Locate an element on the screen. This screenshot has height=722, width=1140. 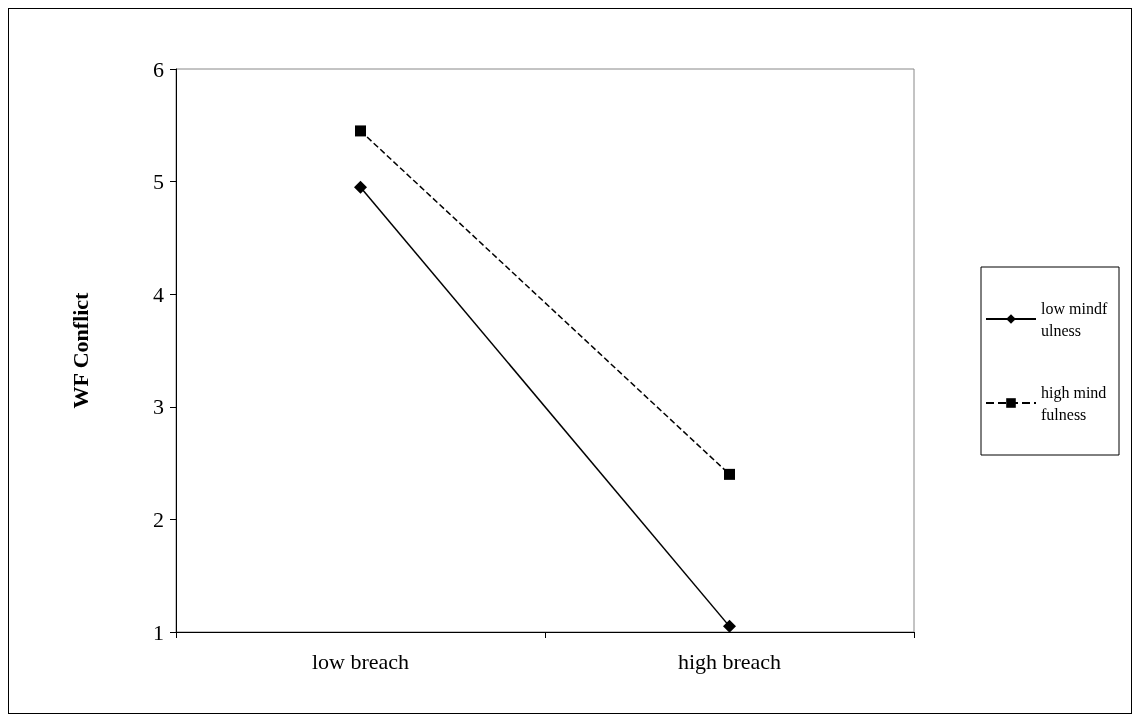
y-tick-label: 5 is located at coordinates (158, 182).